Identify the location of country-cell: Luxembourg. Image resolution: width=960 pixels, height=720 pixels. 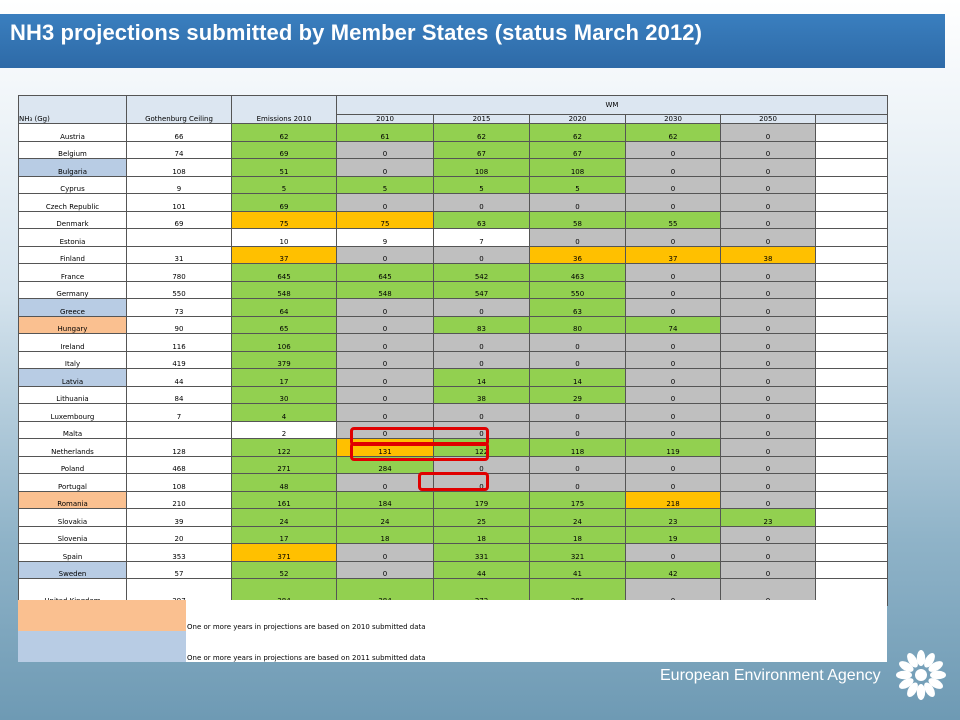
(72, 412).